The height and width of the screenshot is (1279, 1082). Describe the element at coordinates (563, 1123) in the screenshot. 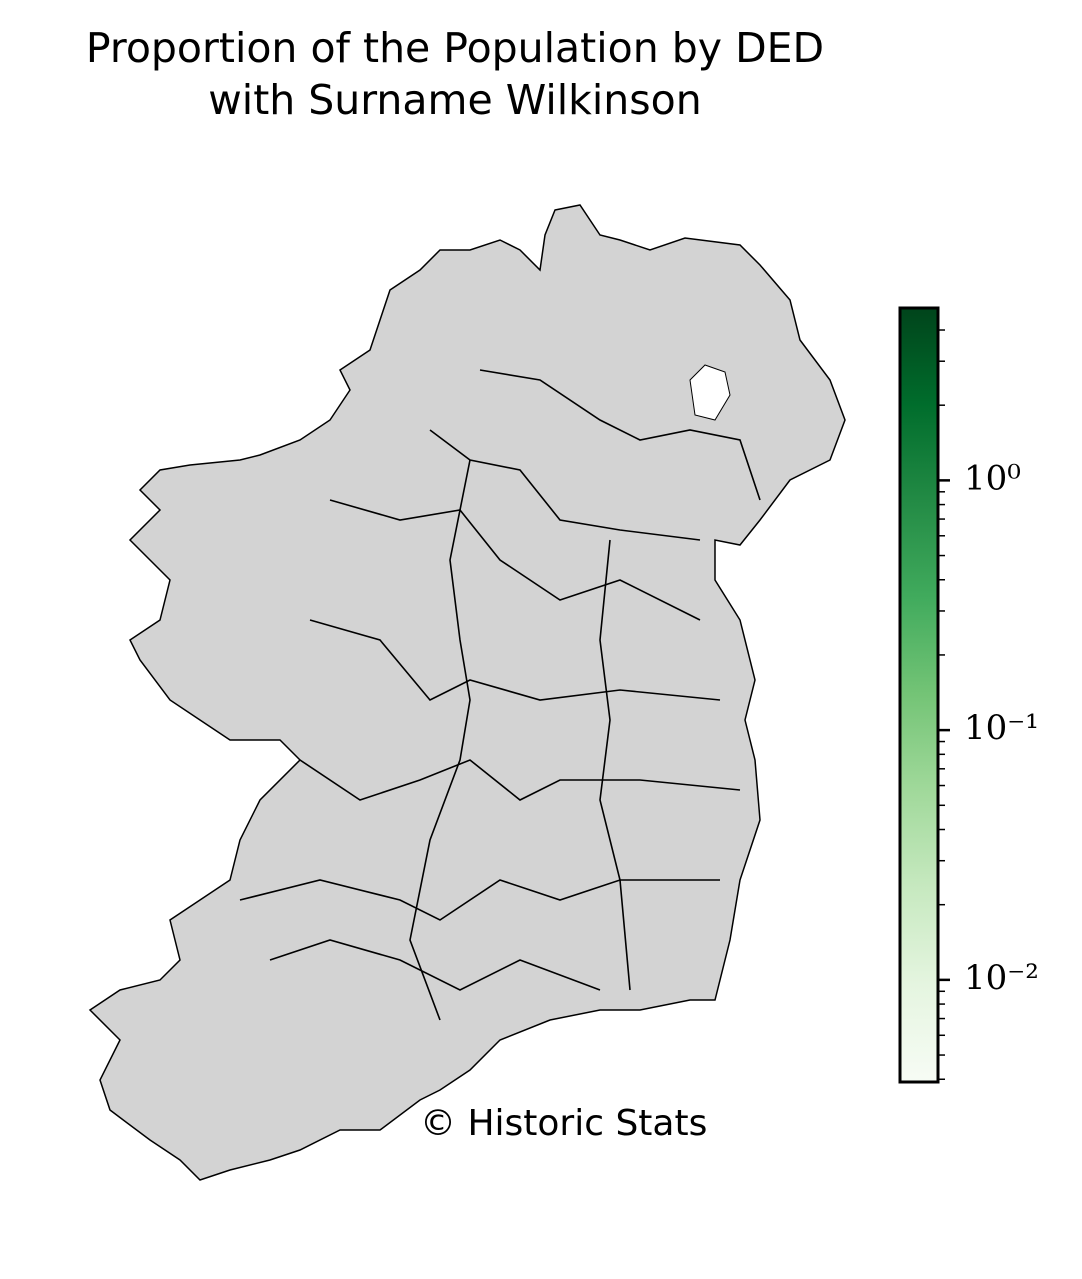

I see `credit: © Historic Stats` at that location.